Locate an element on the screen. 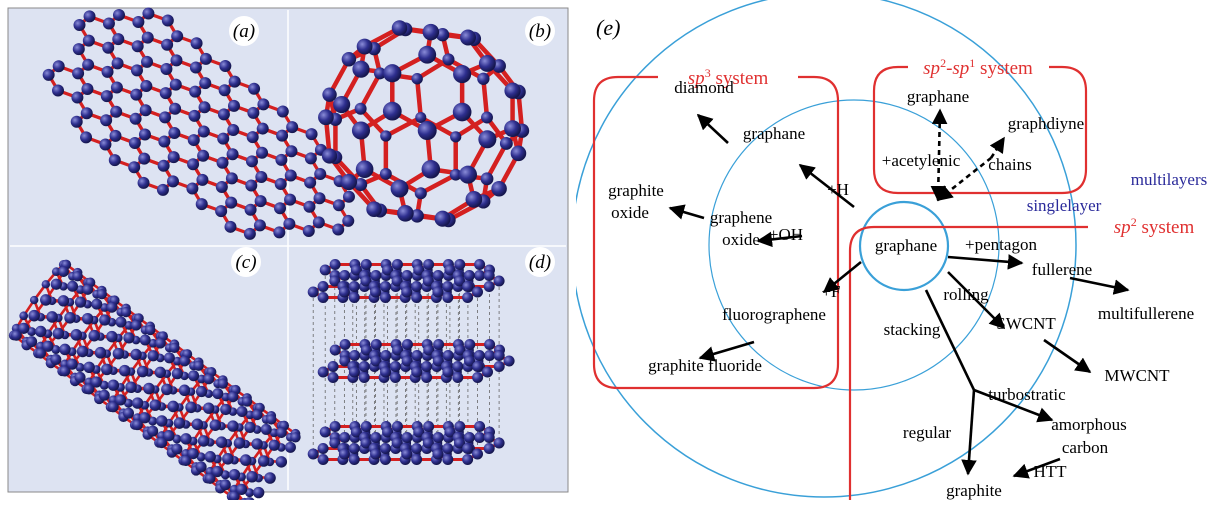 Image resolution: width=1216 pixels, height=505 pixels. svg-text: (d) is located at coordinates (540, 262).